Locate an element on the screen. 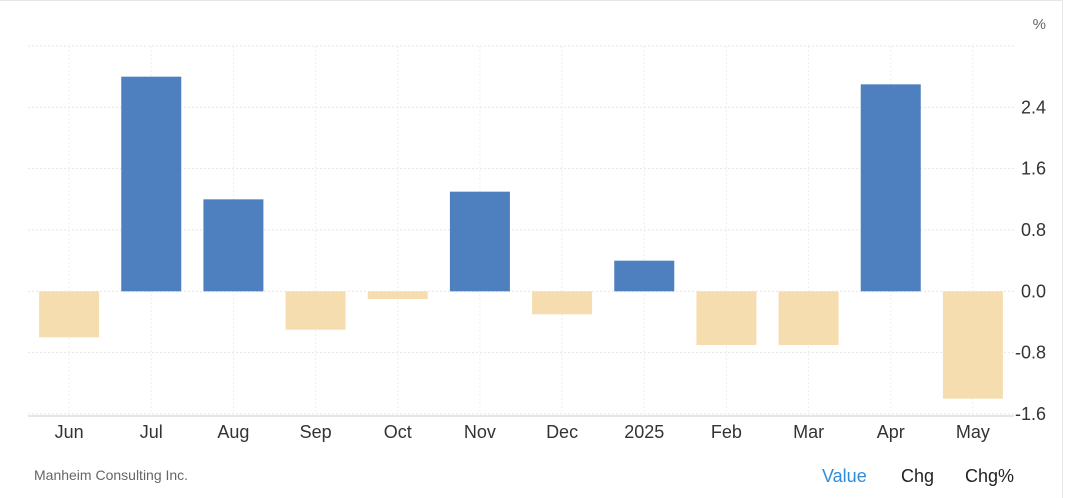  bar-2025 is located at coordinates (644, 276).